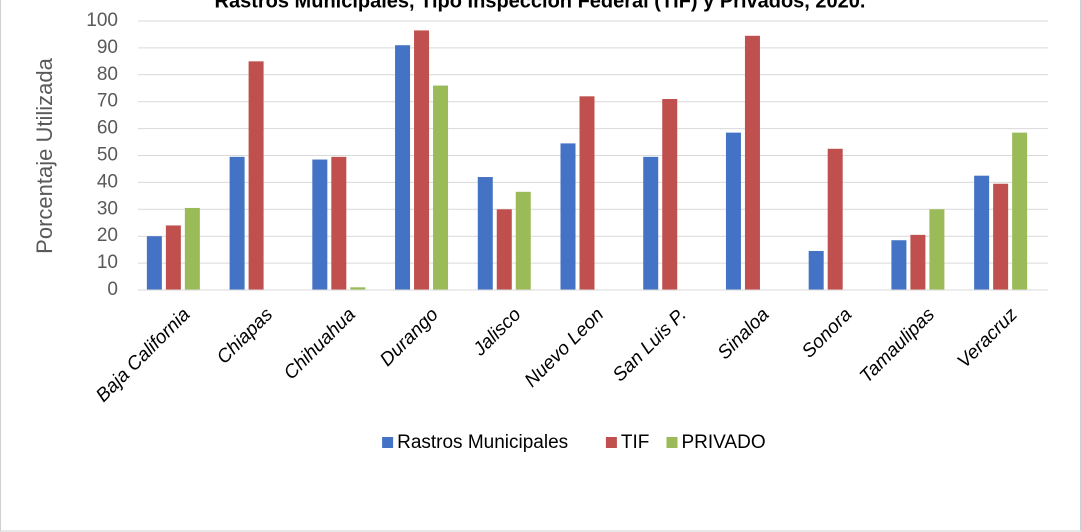 The height and width of the screenshot is (532, 1081). What do you see at coordinates (102, 20) in the screenshot?
I see `y-tick-label: 100` at bounding box center [102, 20].